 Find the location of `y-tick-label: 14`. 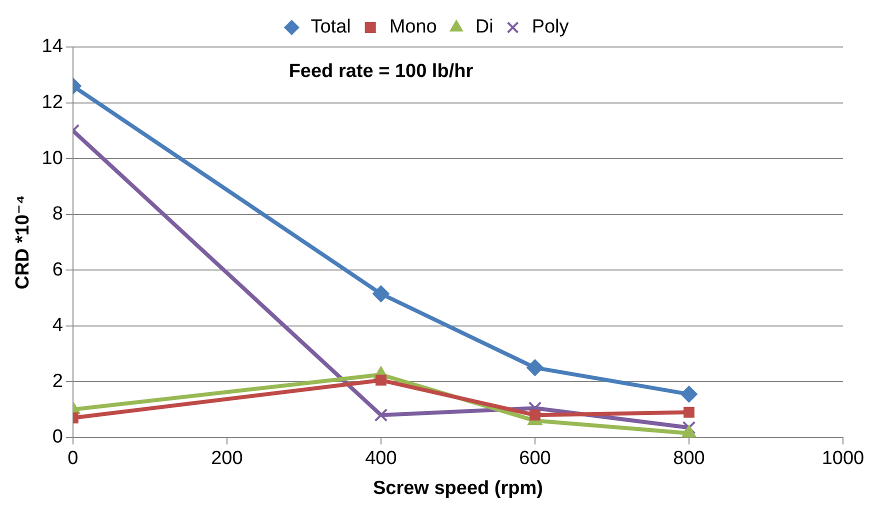

y-tick-label: 14 is located at coordinates (53, 47).